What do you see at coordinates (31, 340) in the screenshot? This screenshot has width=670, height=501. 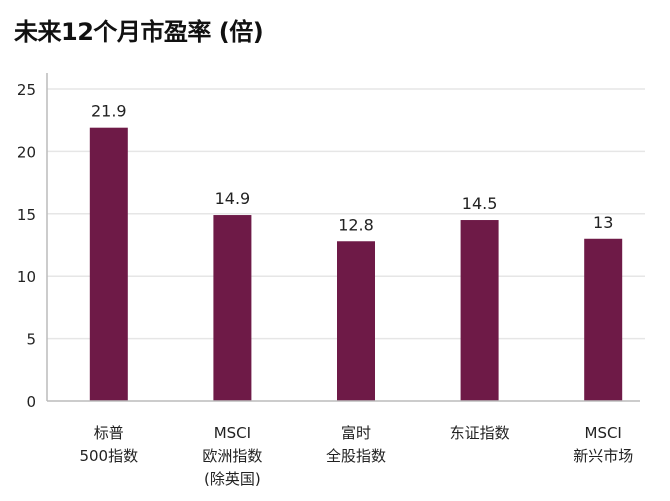 I see `y-tick-label: 5` at bounding box center [31, 340].